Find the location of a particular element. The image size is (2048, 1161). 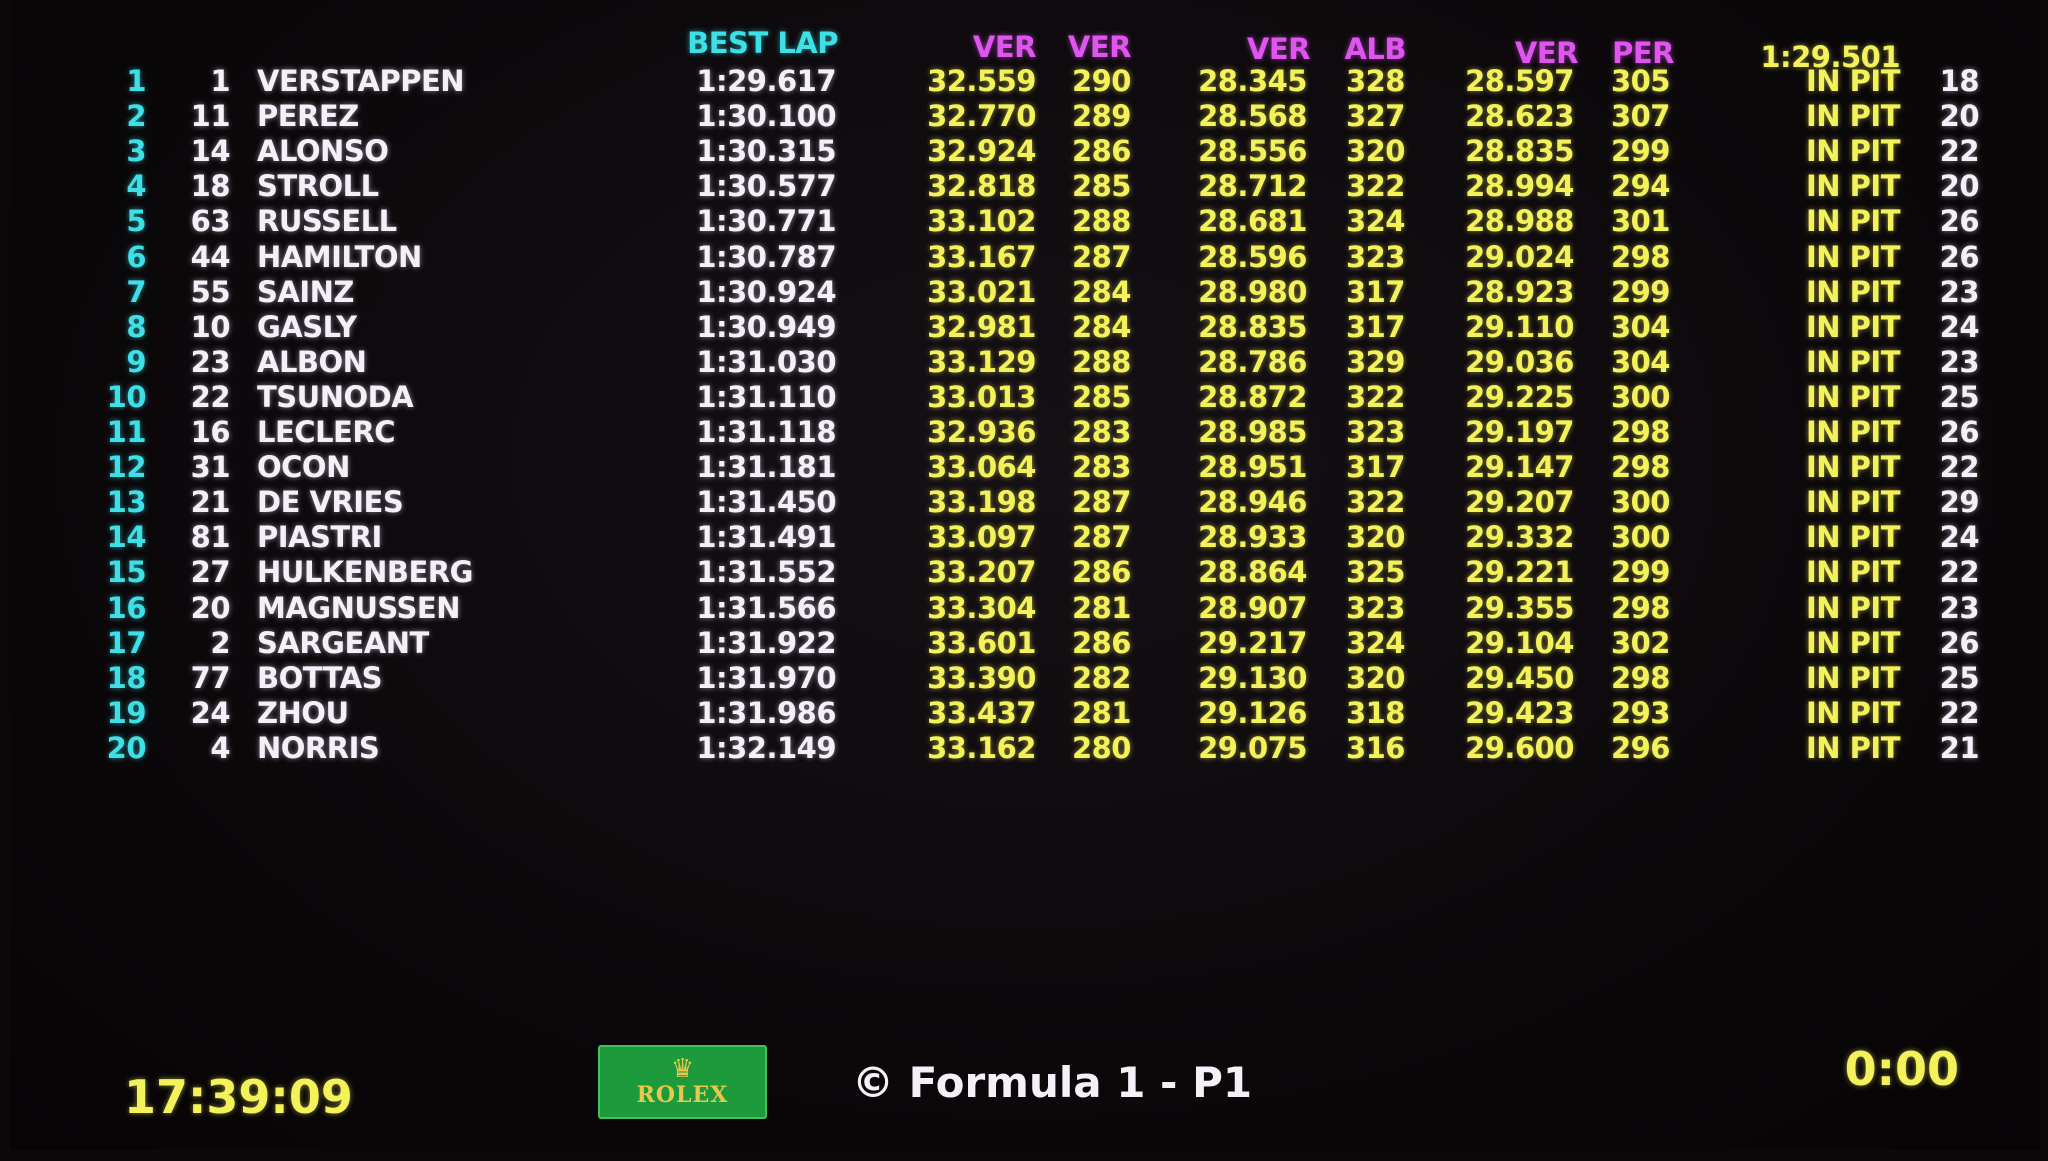

car-number: 31 is located at coordinates (210, 467).